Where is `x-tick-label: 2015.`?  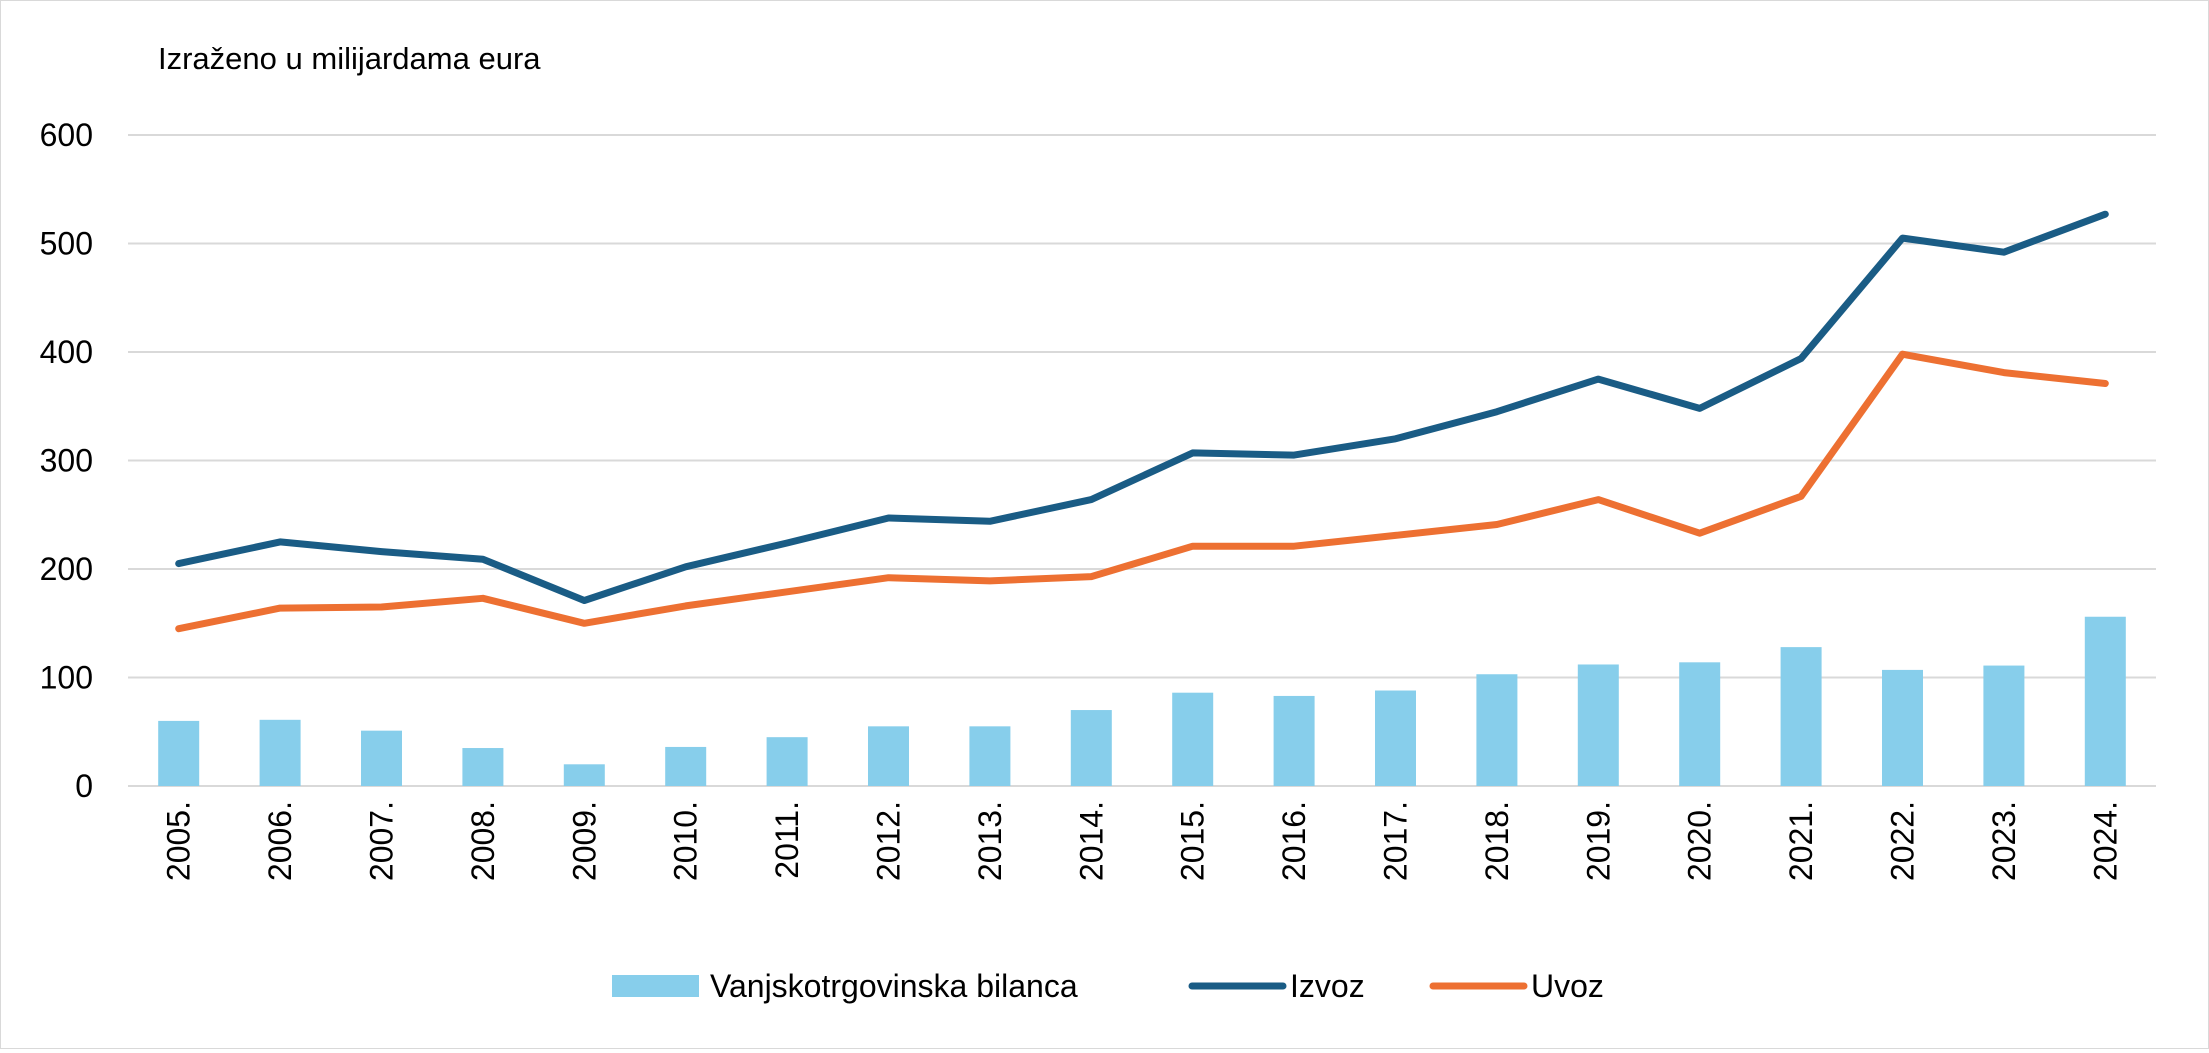
x-tick-label: 2015. is located at coordinates (1193, 841).